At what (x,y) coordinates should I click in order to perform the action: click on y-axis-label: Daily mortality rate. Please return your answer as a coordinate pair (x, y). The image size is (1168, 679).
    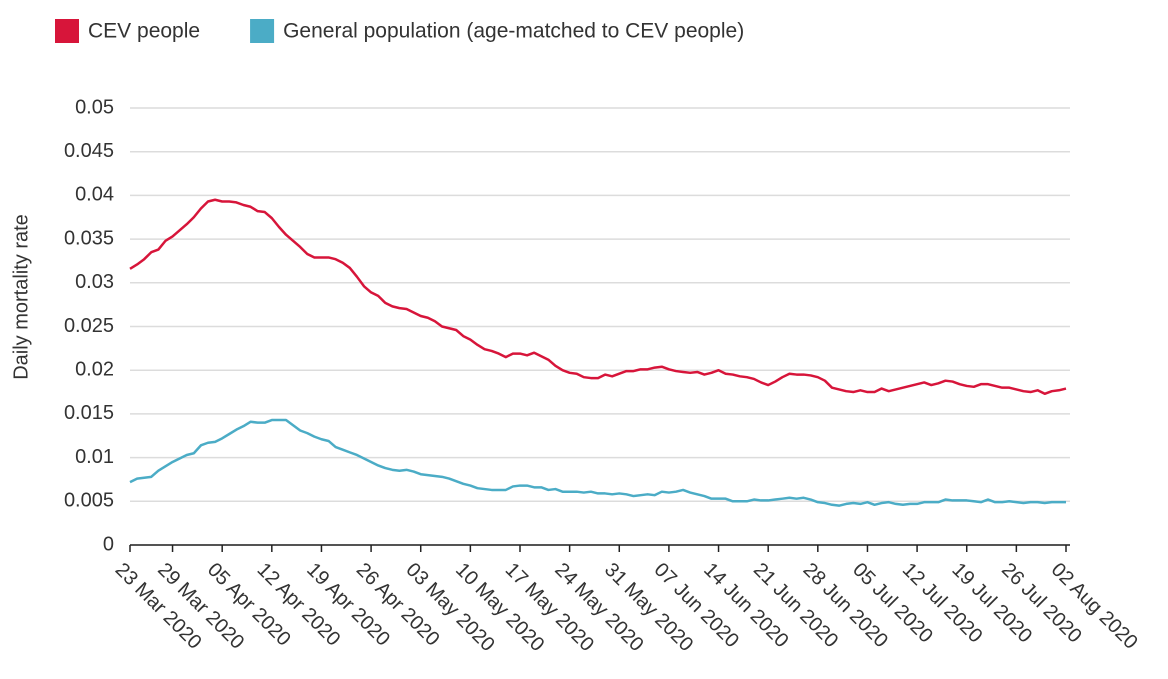
    Looking at the image, I should click on (21, 297).